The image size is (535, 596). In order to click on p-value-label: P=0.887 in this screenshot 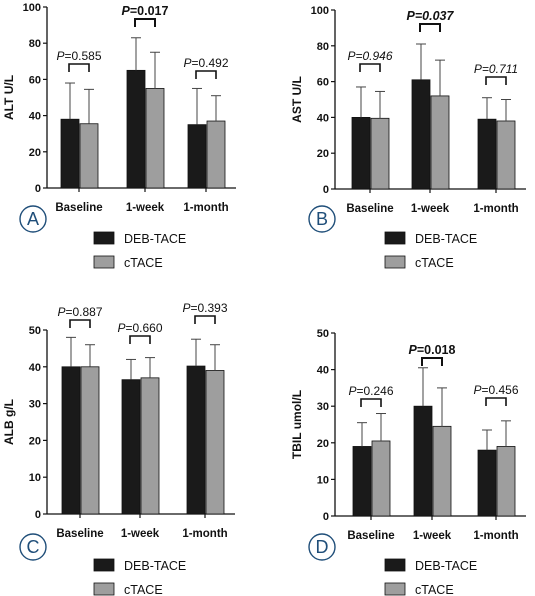, I will do `click(79, 312)`.